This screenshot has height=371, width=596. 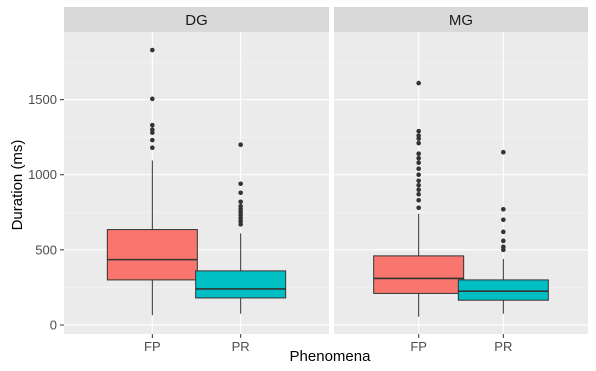 What do you see at coordinates (42, 99) in the screenshot?
I see `y-tick-label: 1500` at bounding box center [42, 99].